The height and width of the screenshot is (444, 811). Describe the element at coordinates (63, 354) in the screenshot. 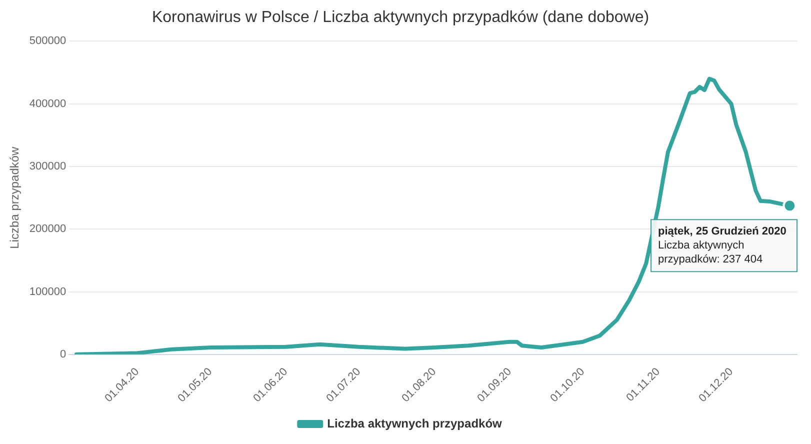

I see `y-tick-label: 0` at that location.